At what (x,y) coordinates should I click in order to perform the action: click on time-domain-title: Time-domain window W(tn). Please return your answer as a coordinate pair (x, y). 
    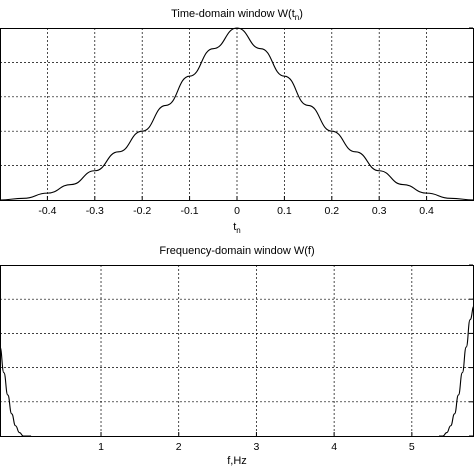
    Looking at the image, I should click on (237, 15).